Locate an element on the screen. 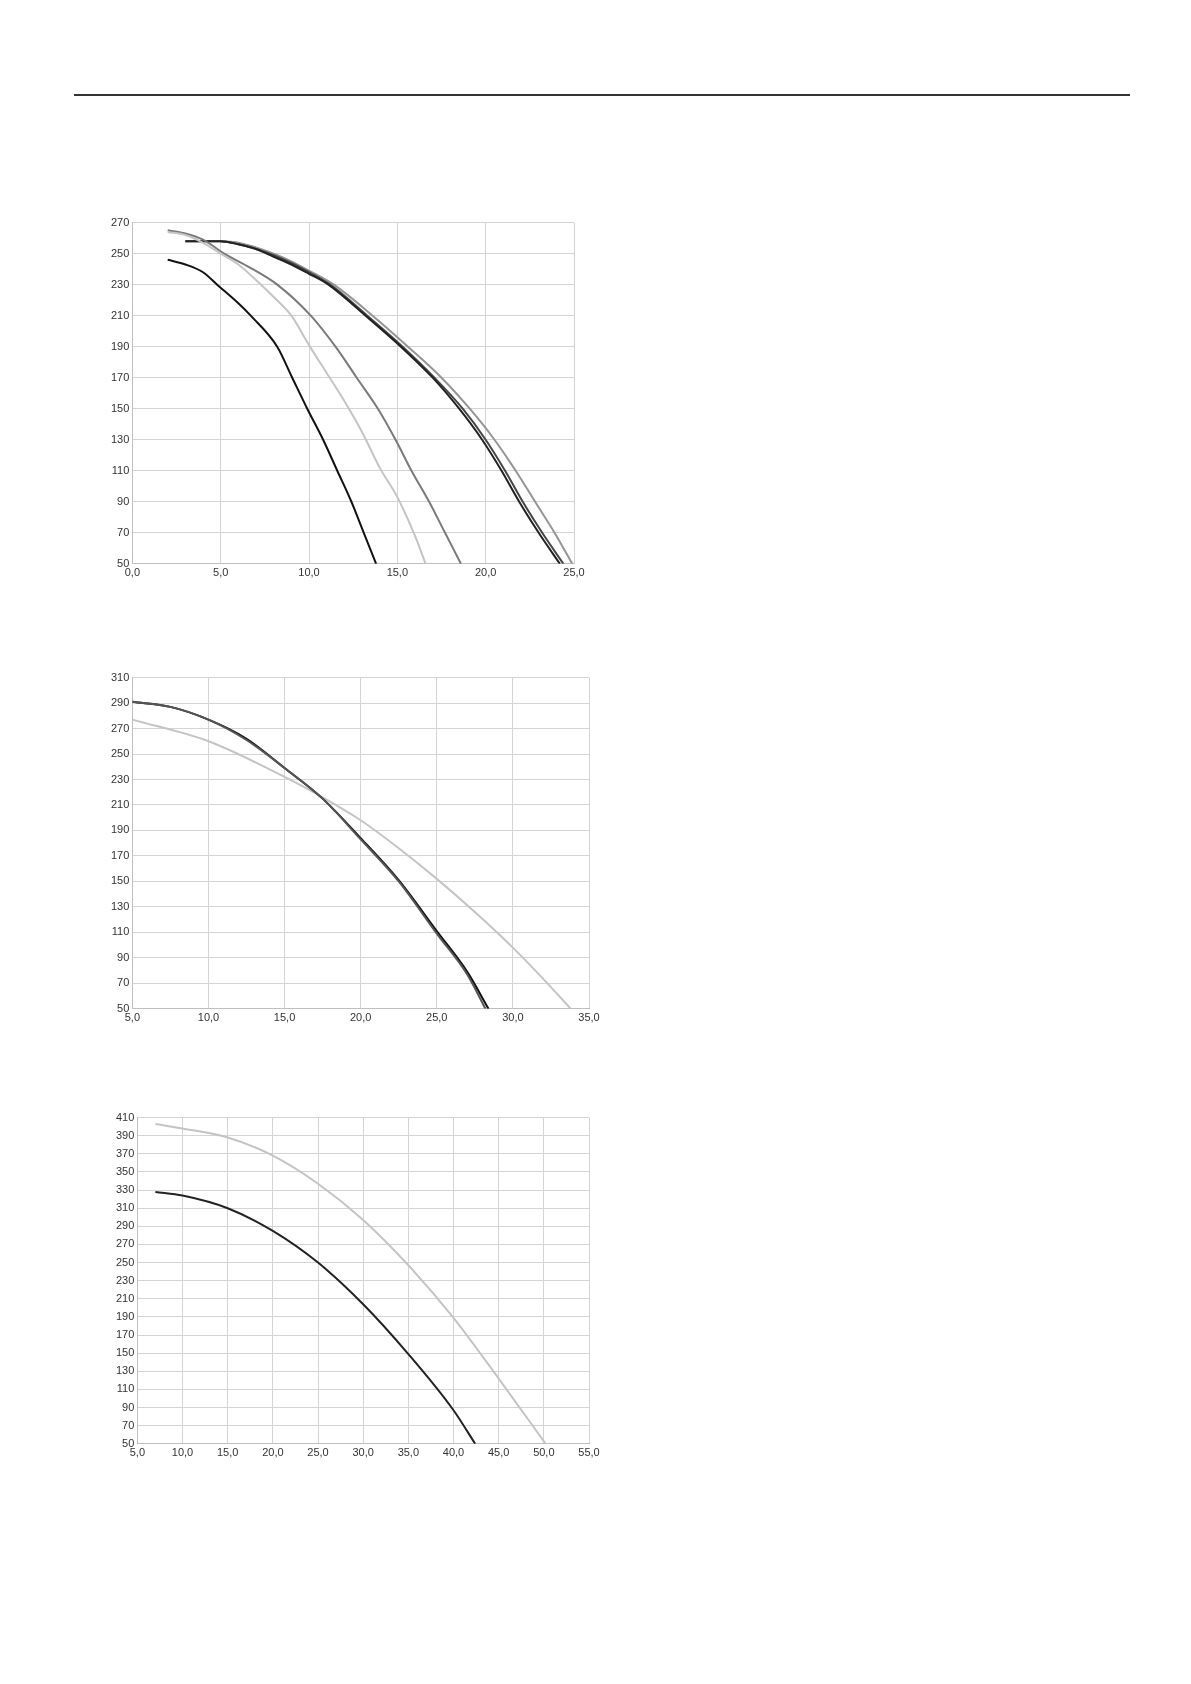 This screenshot has height=1684, width=1191. y-tick-label: 330 is located at coordinates (125, 1189).